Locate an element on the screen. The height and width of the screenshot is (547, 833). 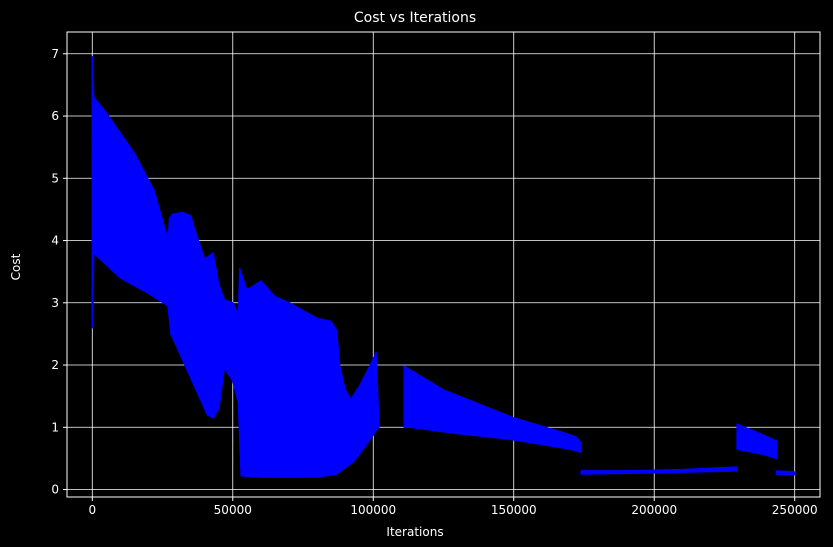
y-tick-label: 3 is located at coordinates (55, 303).